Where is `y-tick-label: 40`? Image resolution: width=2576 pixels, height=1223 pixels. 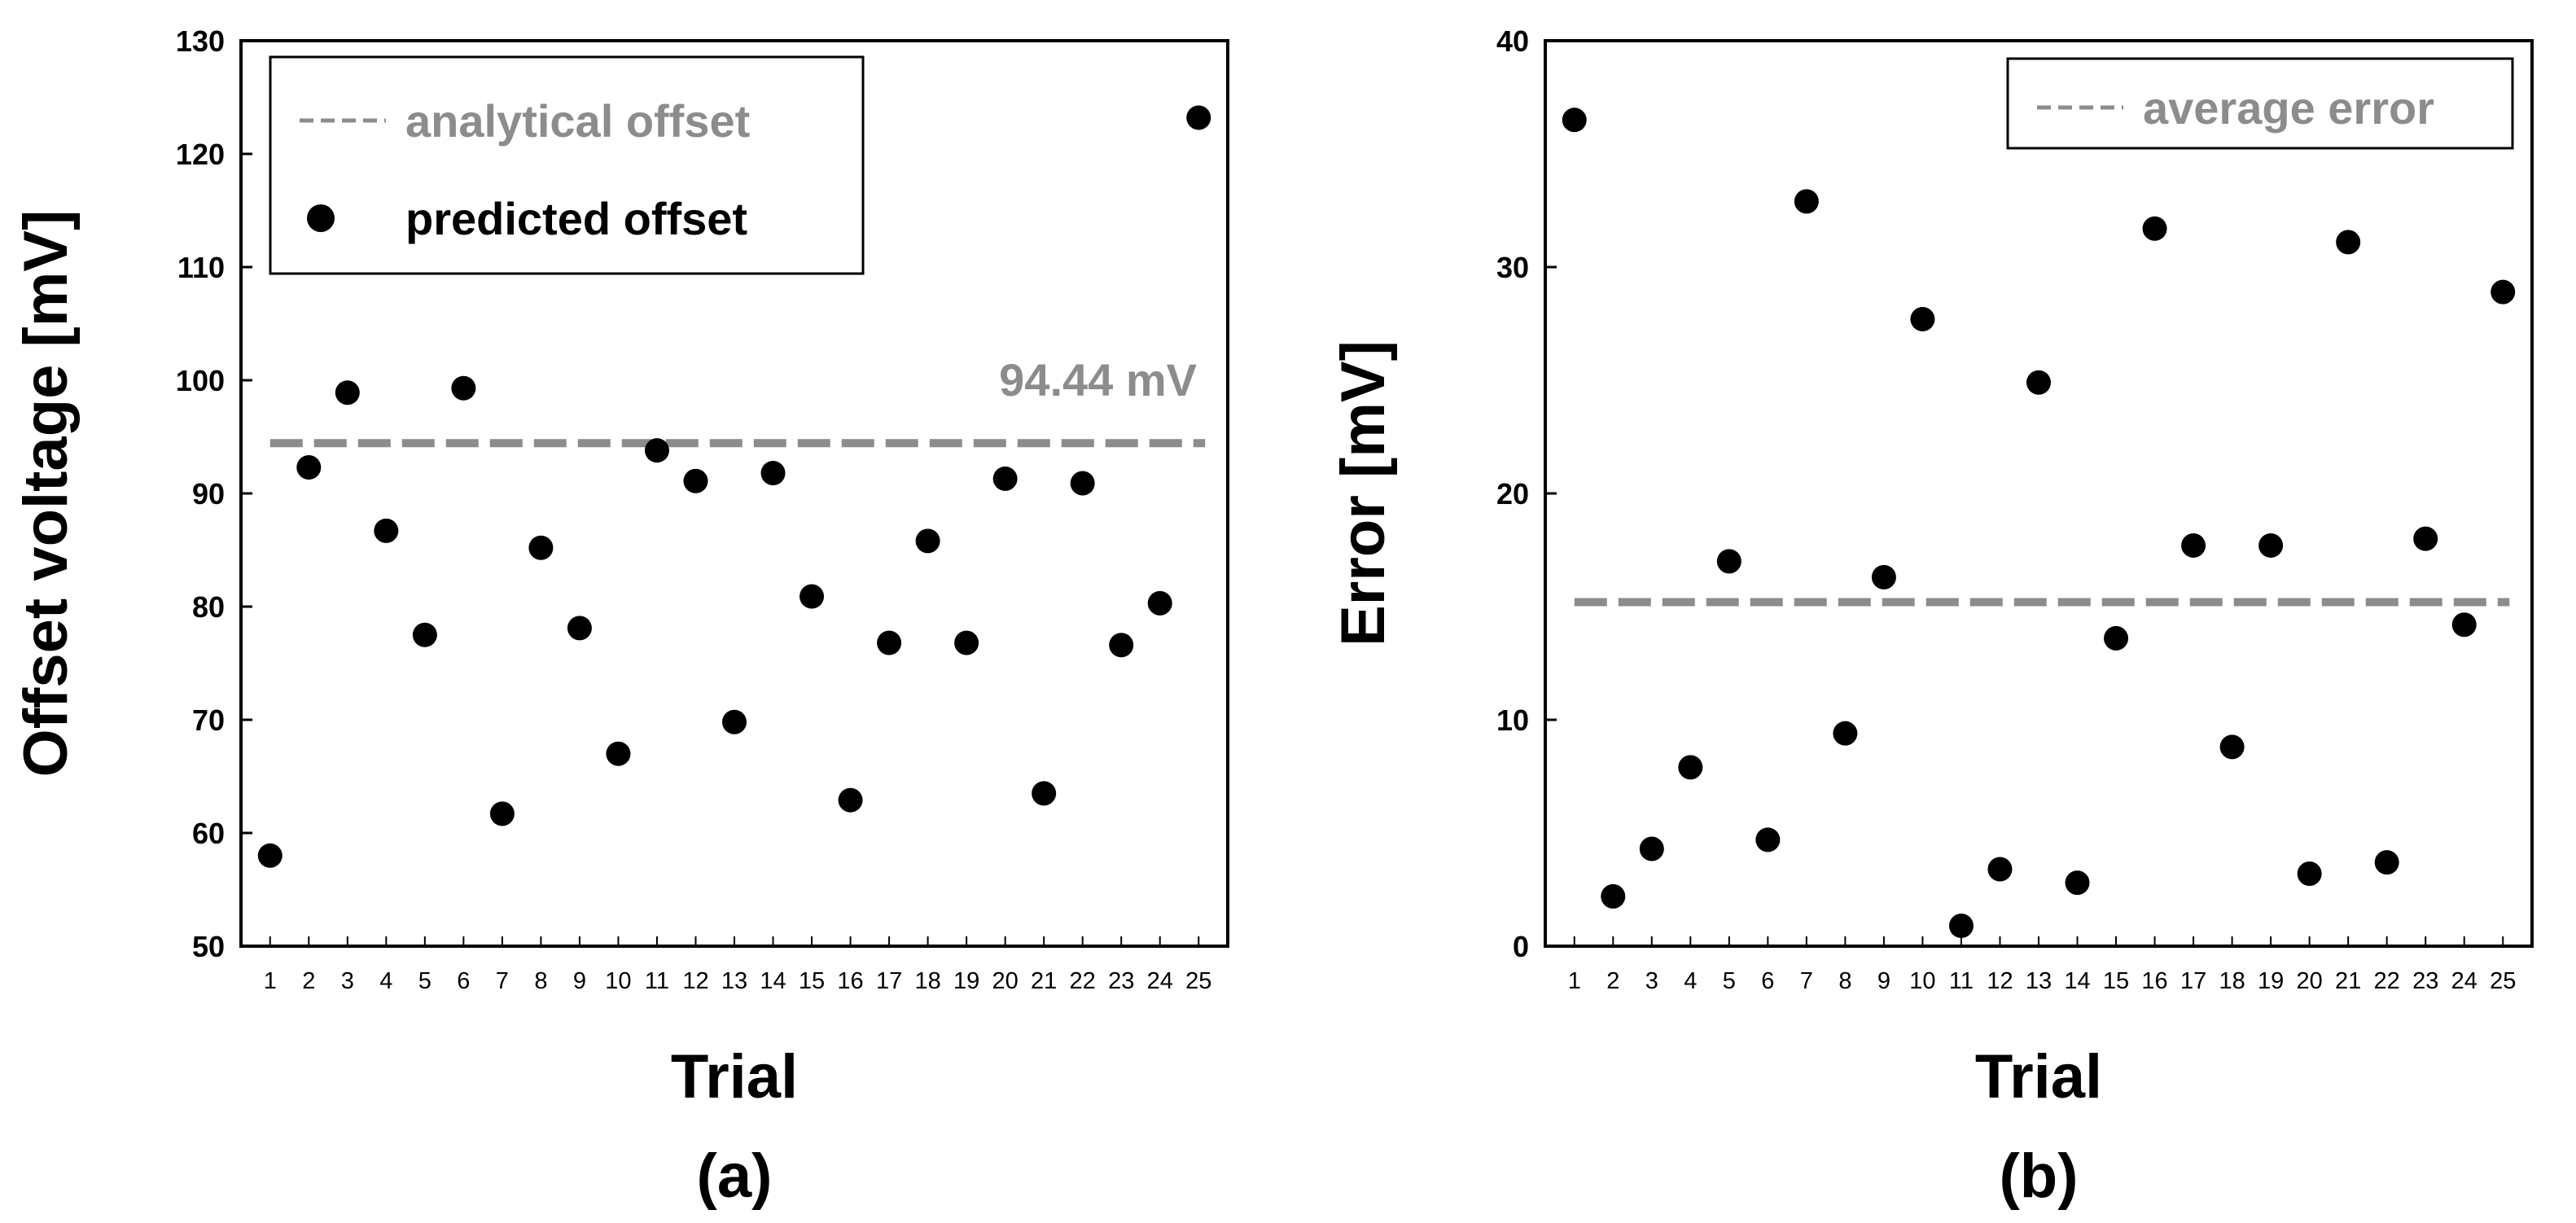 y-tick-label: 40 is located at coordinates (1512, 41).